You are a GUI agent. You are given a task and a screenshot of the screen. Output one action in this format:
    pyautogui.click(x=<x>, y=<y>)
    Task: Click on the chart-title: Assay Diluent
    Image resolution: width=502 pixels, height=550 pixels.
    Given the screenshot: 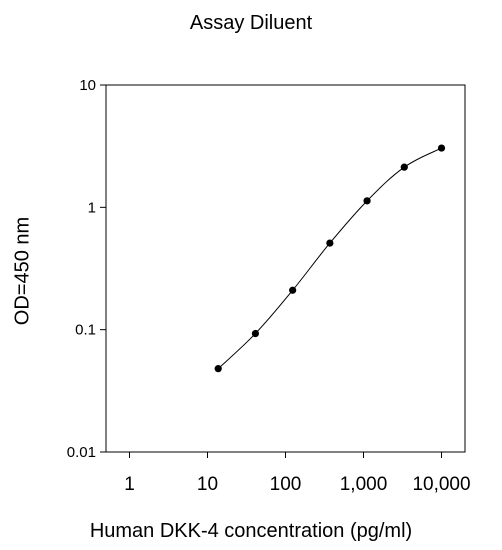 What is the action you would take?
    pyautogui.click(x=251, y=23)
    